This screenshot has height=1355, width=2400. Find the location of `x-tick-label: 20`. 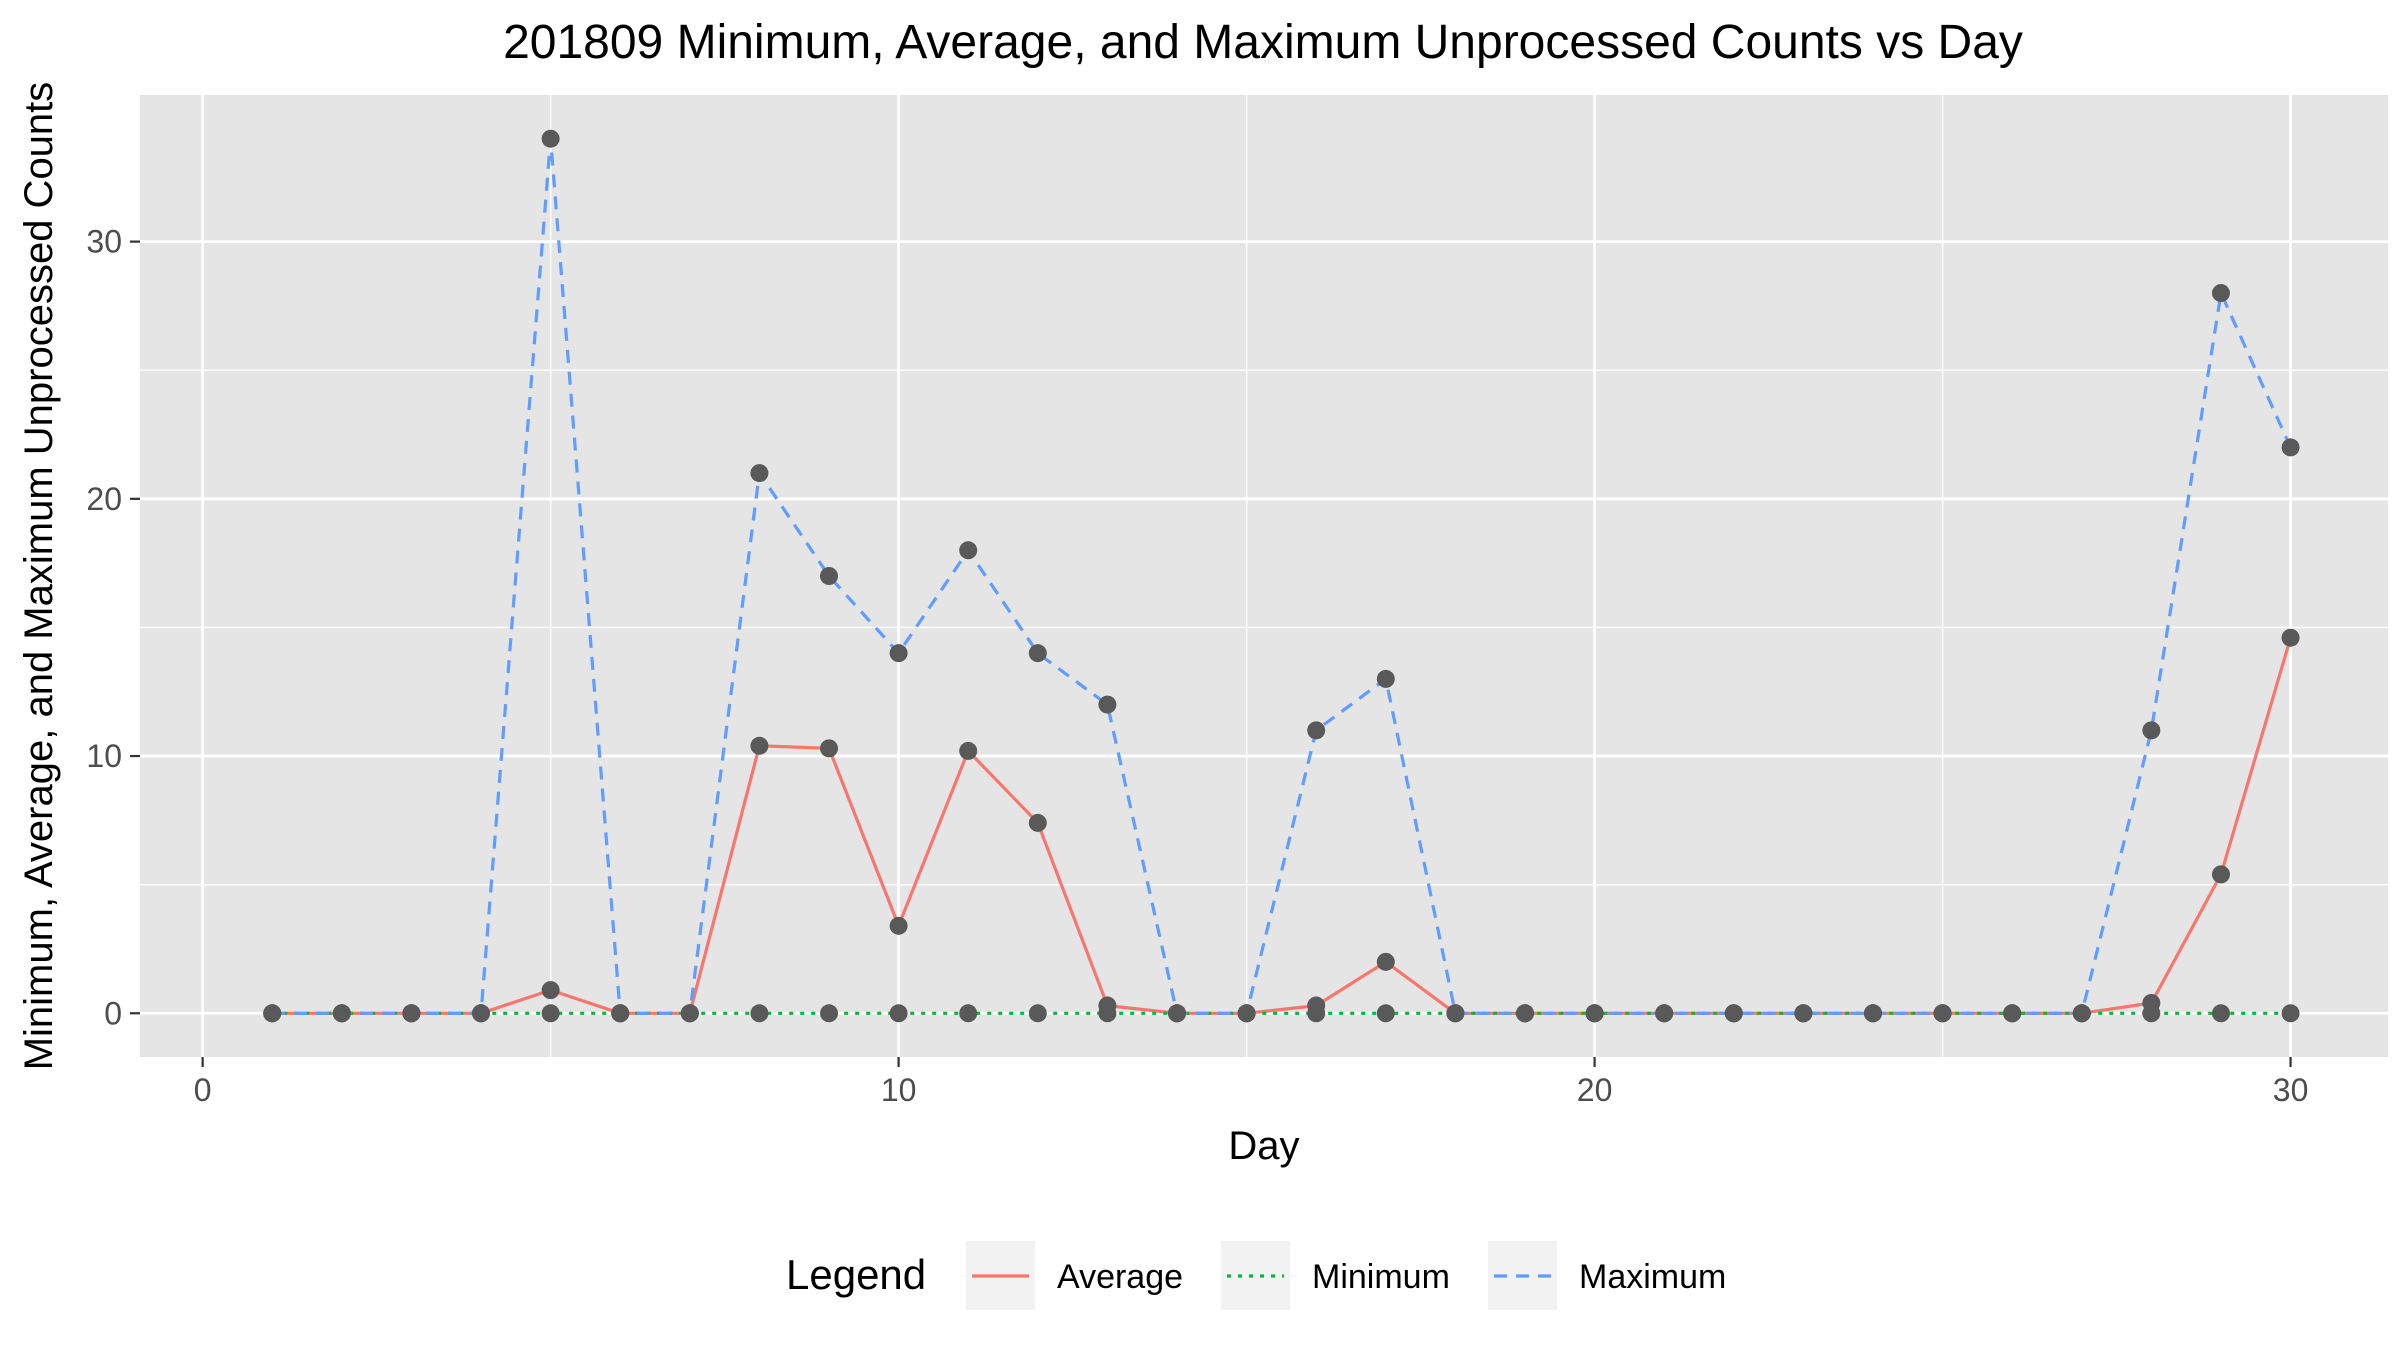

x-tick-label: 20 is located at coordinates (1595, 1090).